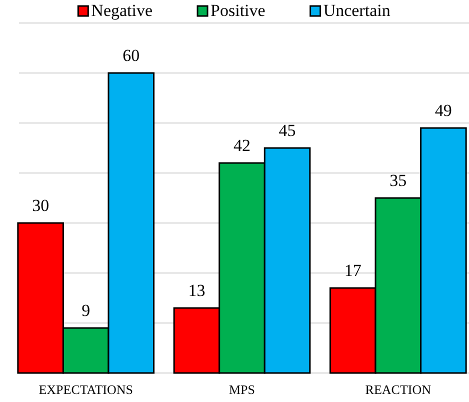  Describe the element at coordinates (443, 110) in the screenshot. I see `data-label: 49` at that location.